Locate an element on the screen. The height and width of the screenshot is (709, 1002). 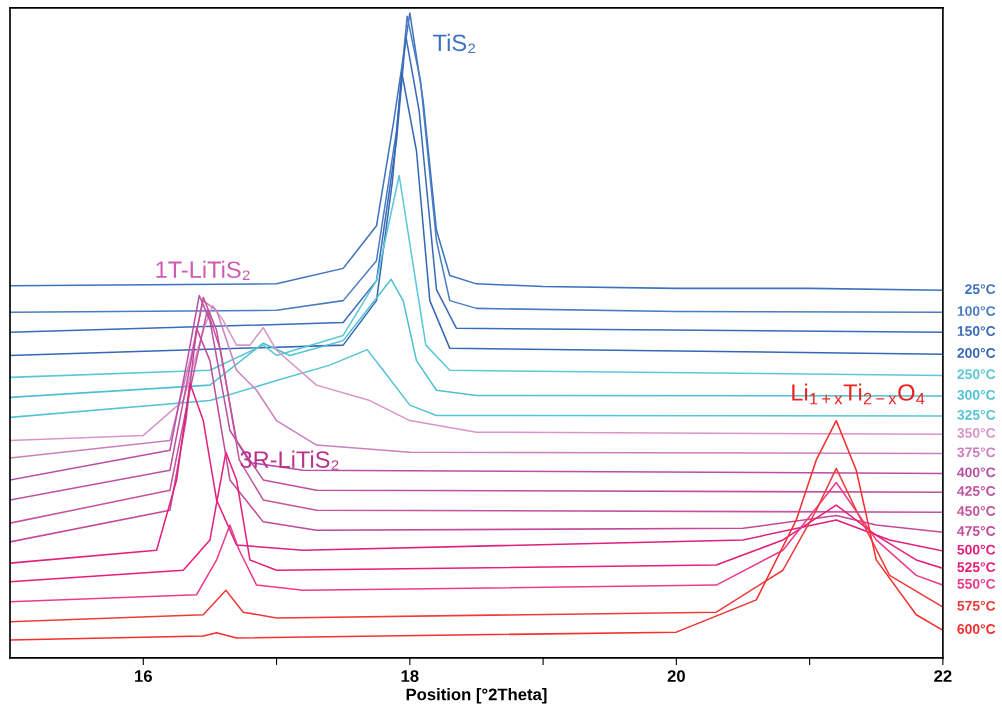
series-label: 425°C is located at coordinates (976, 491).